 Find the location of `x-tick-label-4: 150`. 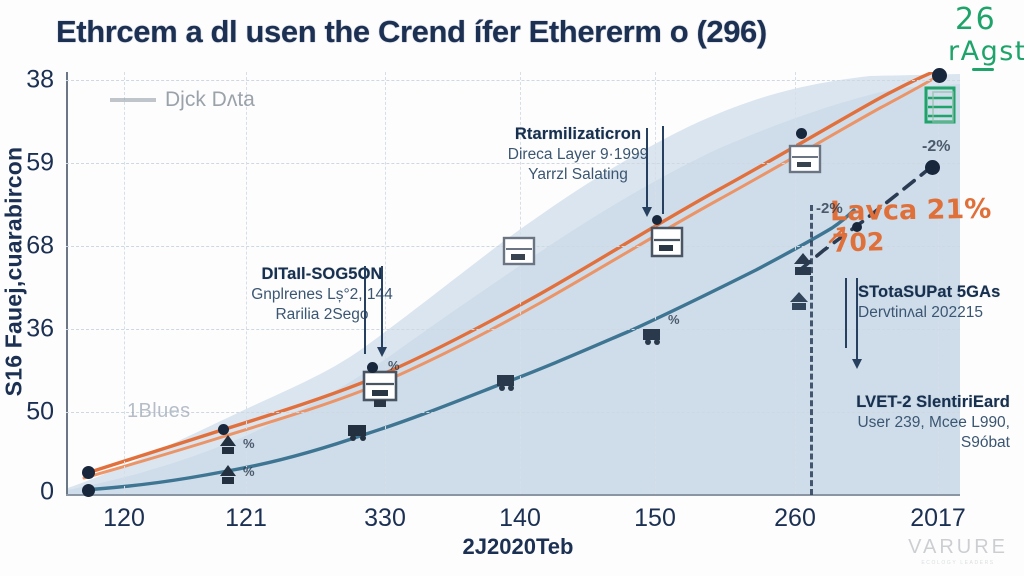

x-tick-label-4: 150 is located at coordinates (655, 518).